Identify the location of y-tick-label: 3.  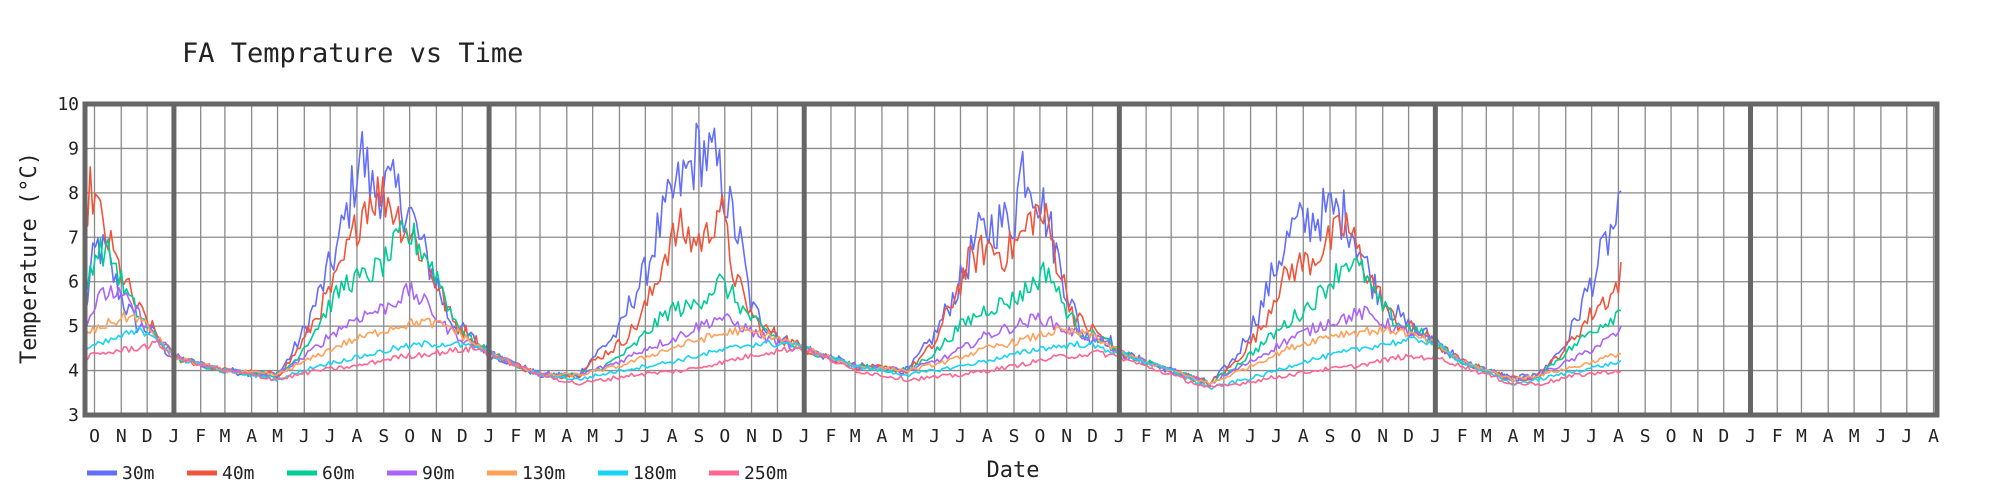
(73, 415).